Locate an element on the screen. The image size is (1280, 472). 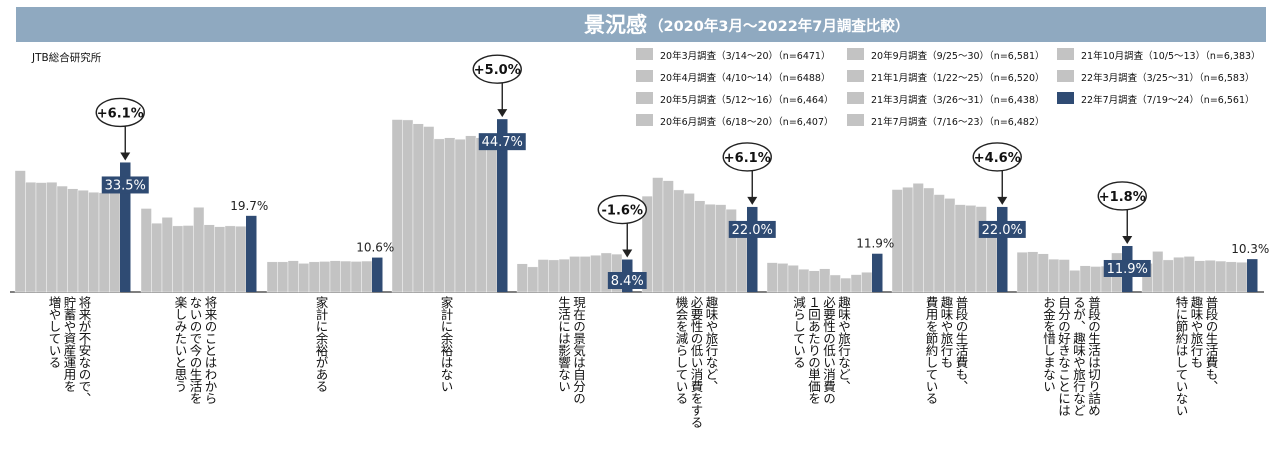
legend-label-7: 21年7月調査（7/16～23）（n=6,482） is located at coordinates (957, 122).